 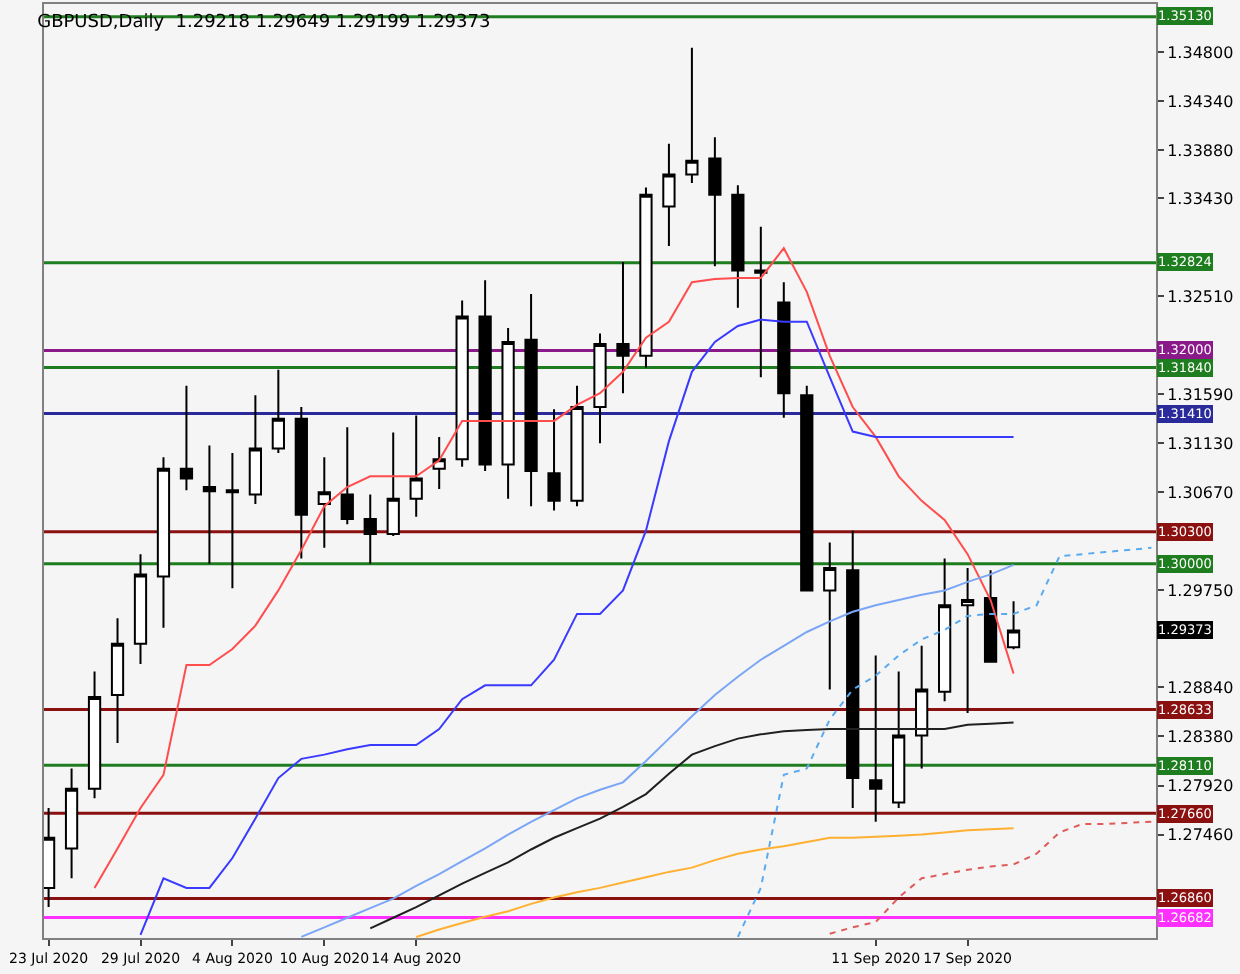 What do you see at coordinates (1200, 786) in the screenshot?
I see `y-tick-label: 1.27920` at bounding box center [1200, 786].